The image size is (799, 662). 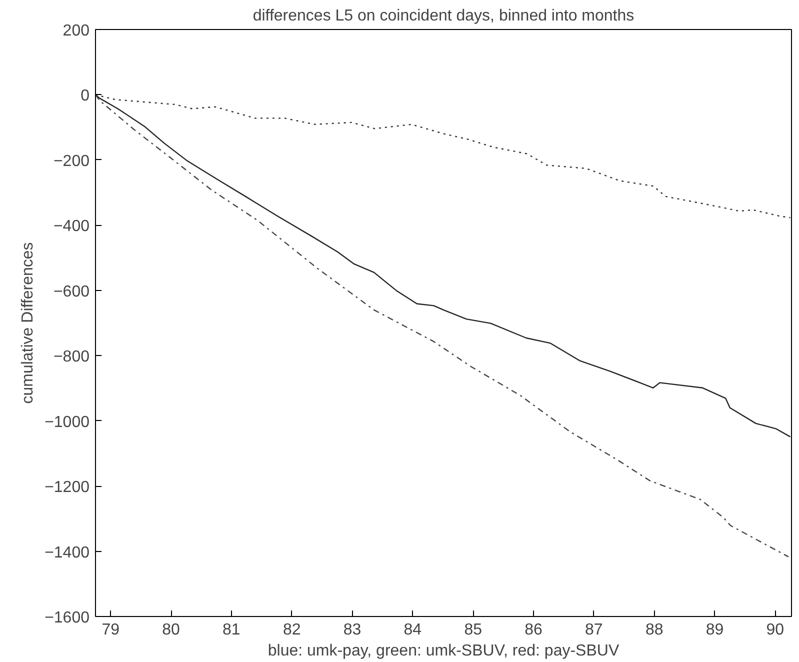 I want to click on x-tick-label: 84, so click(x=413, y=630).